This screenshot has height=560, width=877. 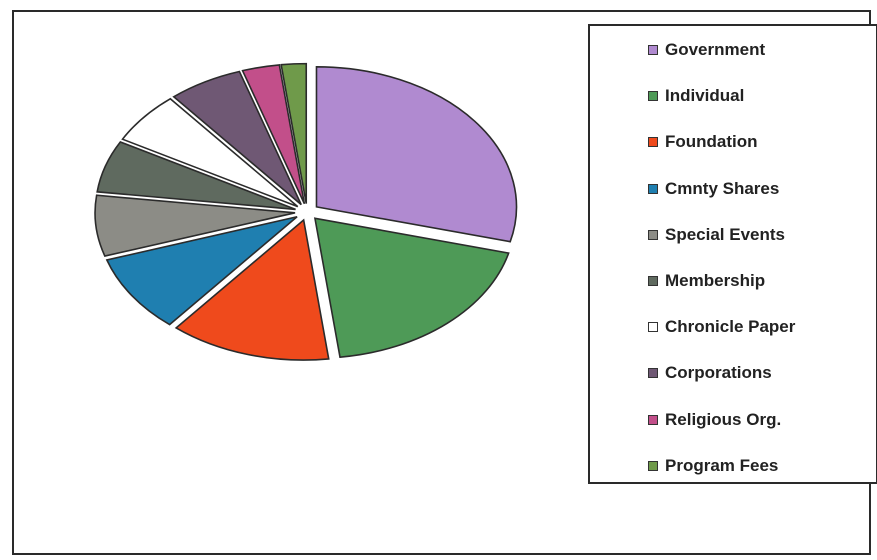 I want to click on legend-item-foundation: Foundation, so click(x=703, y=142).